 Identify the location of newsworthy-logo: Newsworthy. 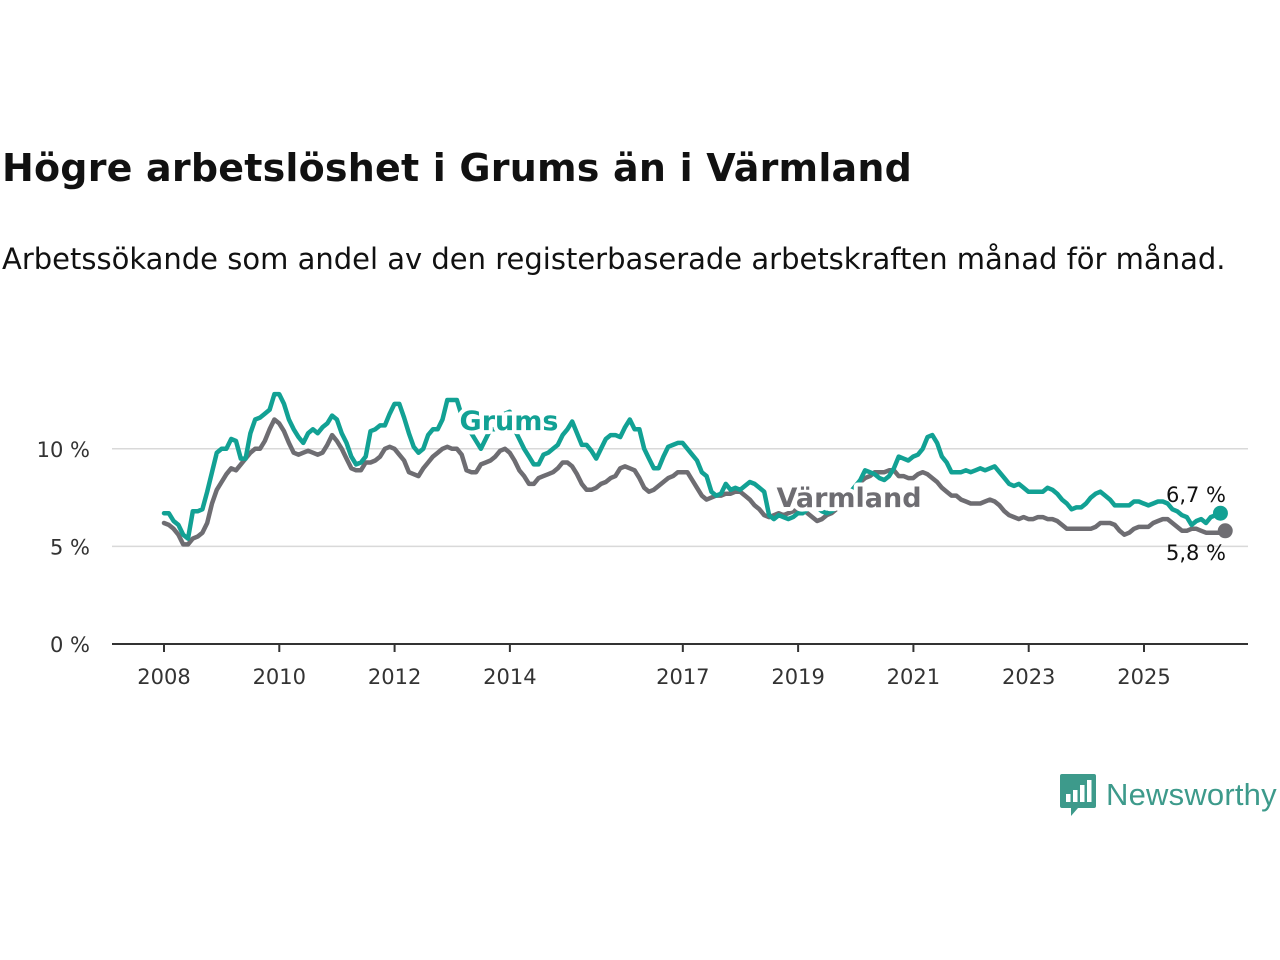
(1167, 795).